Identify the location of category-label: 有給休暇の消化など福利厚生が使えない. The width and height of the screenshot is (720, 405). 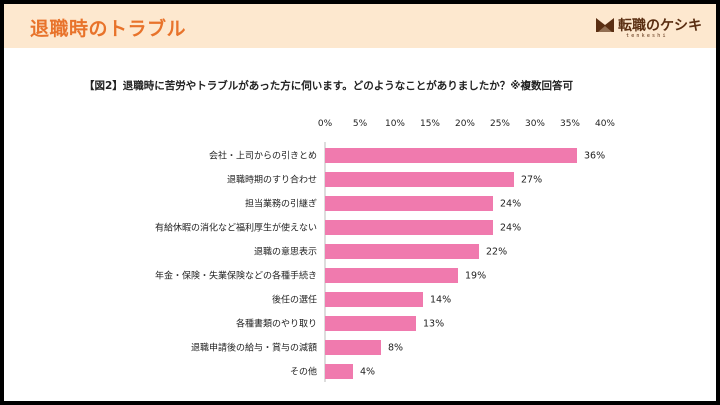
(236, 228).